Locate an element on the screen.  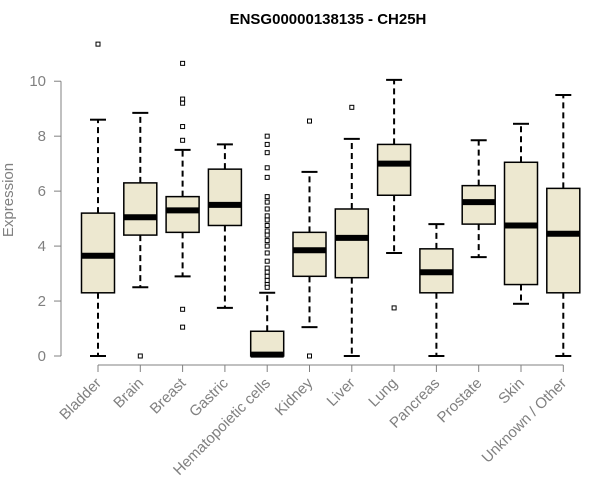
x-tick-label: Bladder is located at coordinates (80, 399).